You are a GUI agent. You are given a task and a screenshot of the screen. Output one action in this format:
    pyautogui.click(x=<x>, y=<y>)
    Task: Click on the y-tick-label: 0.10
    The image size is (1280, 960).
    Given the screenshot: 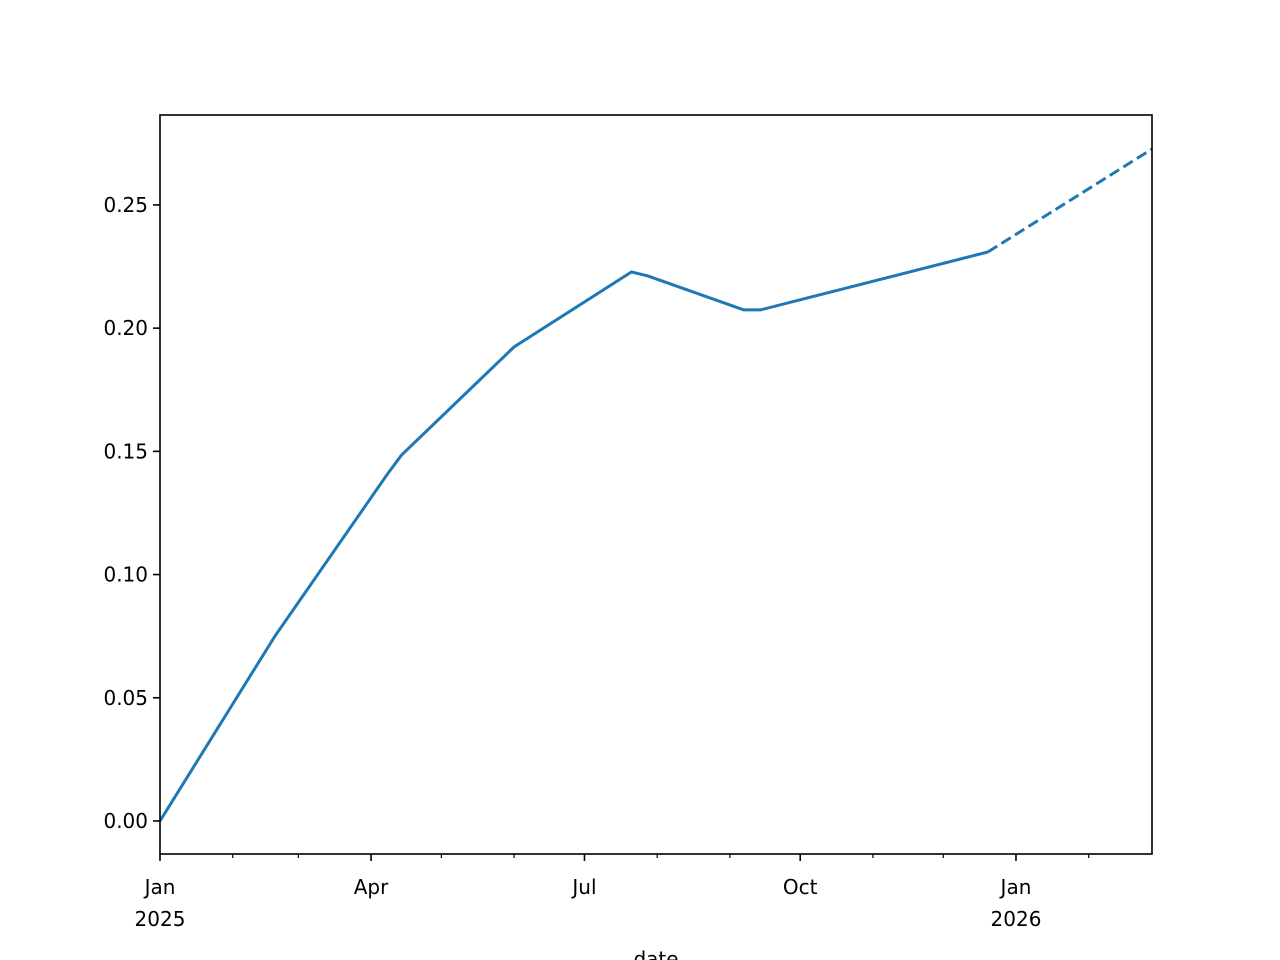 What is the action you would take?
    pyautogui.click(x=125, y=575)
    